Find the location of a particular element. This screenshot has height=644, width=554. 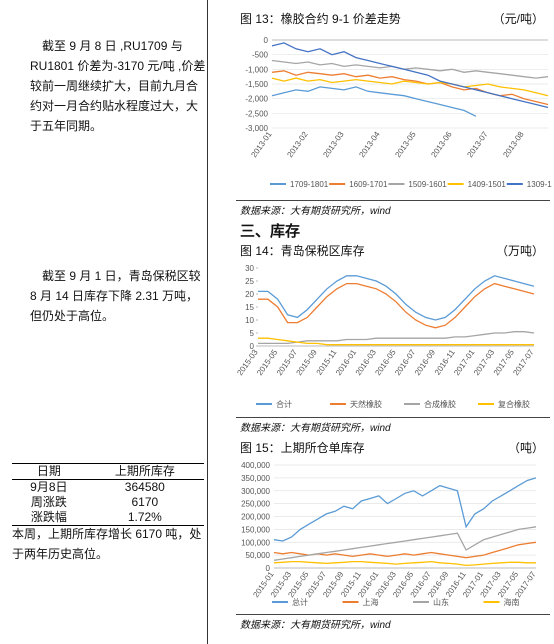

y-tick-label: -2,000 is located at coordinates (256, 99).